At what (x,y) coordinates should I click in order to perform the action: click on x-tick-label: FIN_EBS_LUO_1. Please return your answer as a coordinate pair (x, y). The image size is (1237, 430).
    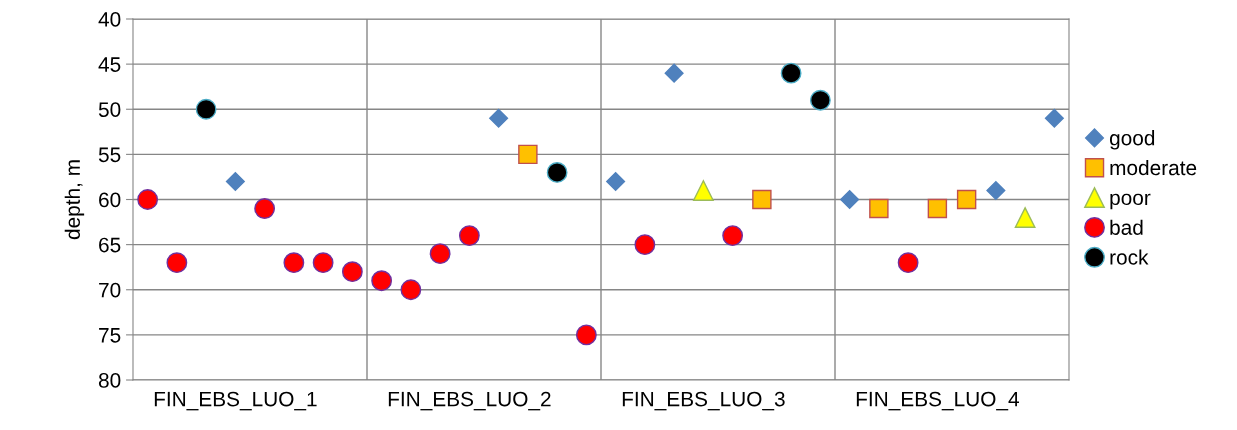
    Looking at the image, I should click on (235, 401).